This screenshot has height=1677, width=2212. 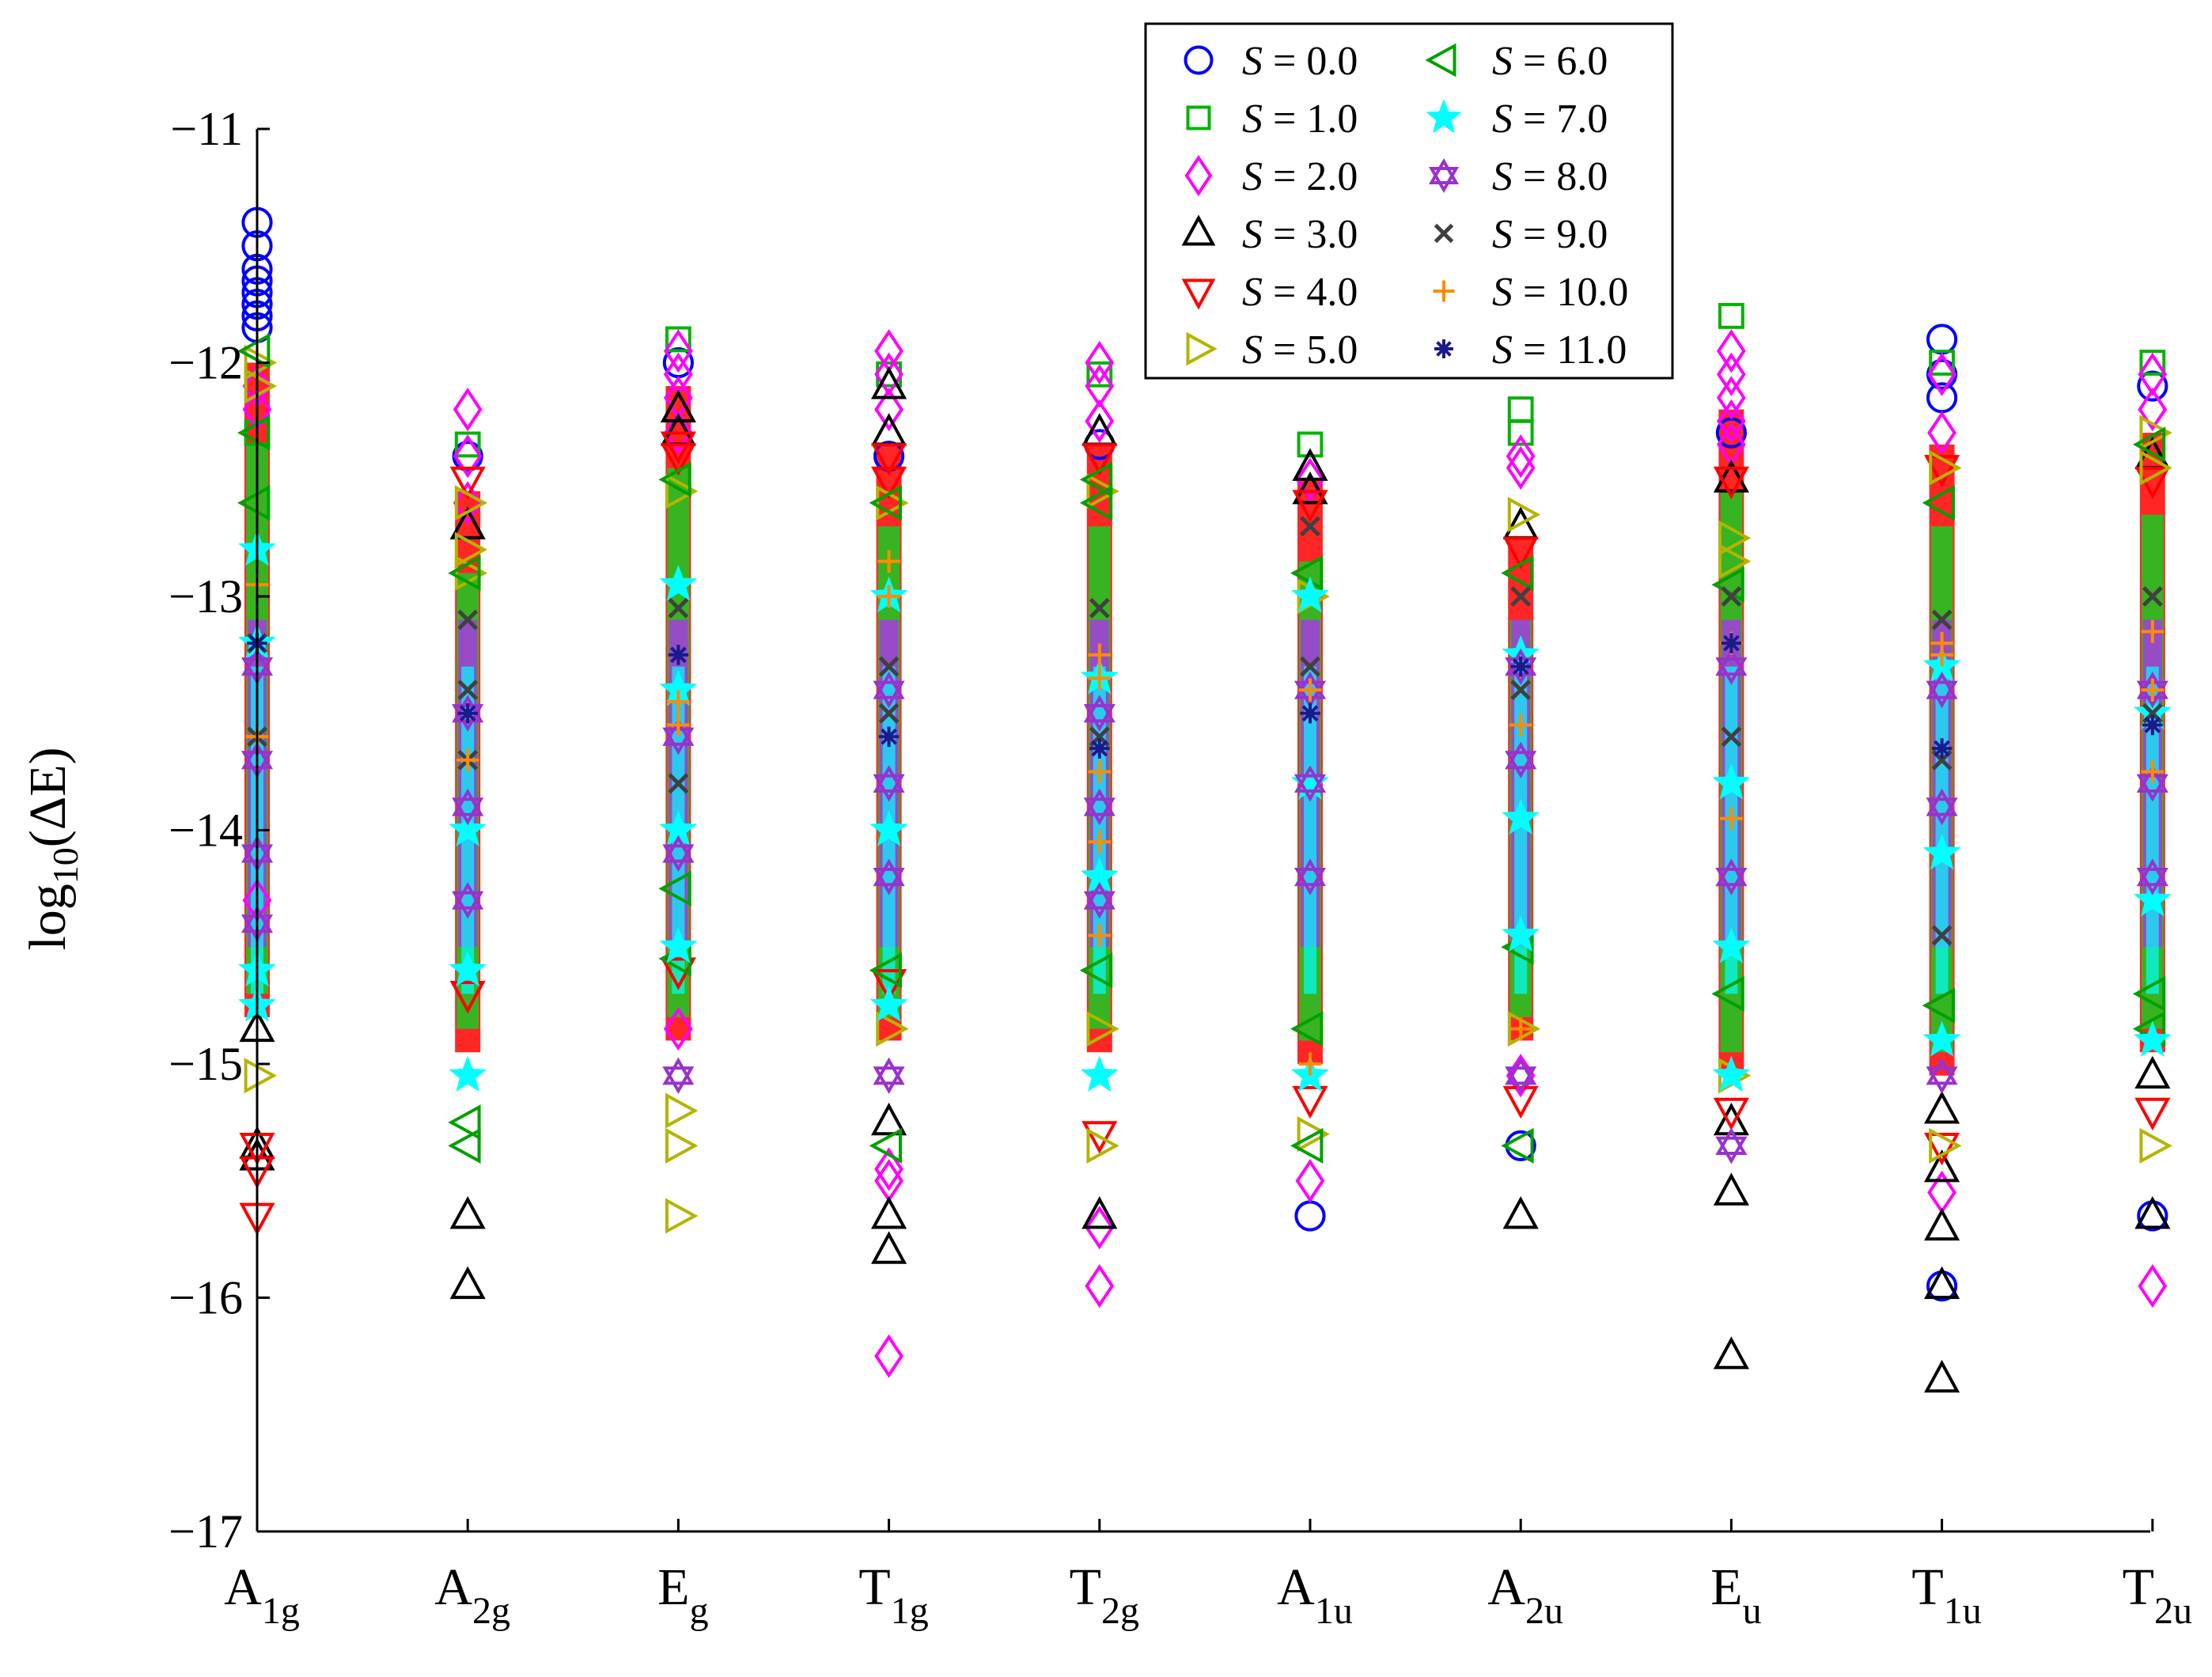 I want to click on legend-label: S = 7.0, so click(x=1550, y=119).